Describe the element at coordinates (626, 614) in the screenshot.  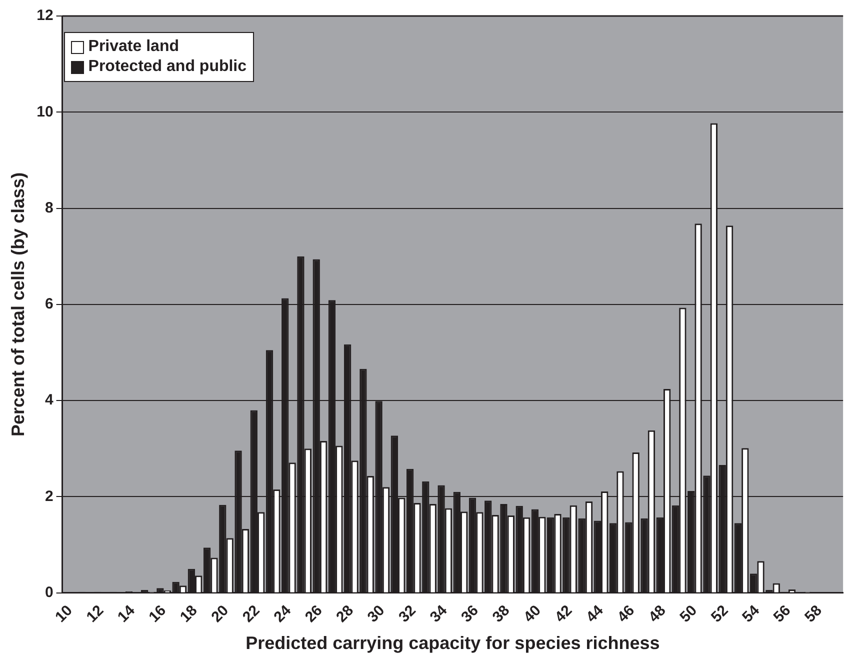
I see `x-tick-label: 46` at that location.